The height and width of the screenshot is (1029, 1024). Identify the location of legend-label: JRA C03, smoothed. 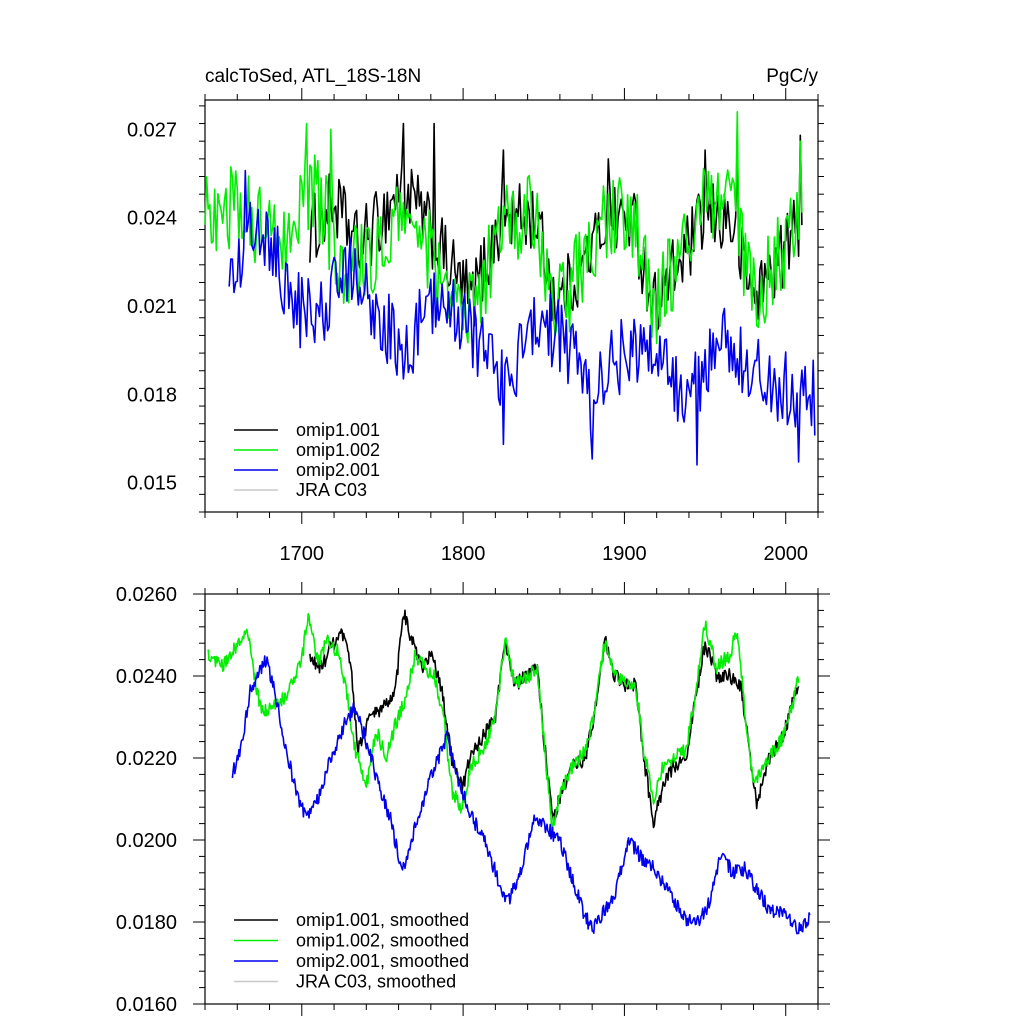
(376, 982).